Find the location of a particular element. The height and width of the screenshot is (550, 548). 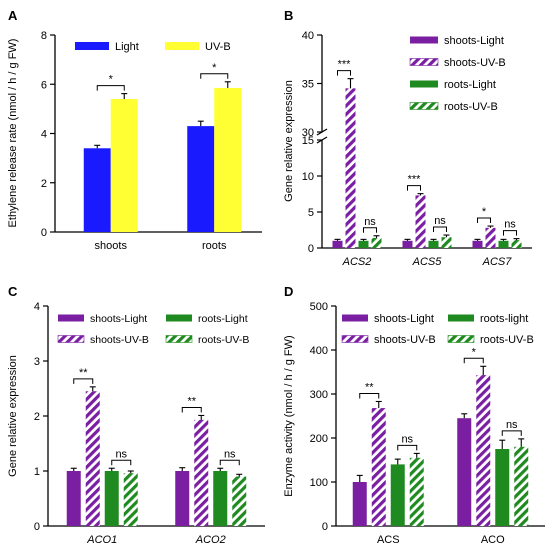

y-tick-label: 15 is located at coordinates (308, 141).